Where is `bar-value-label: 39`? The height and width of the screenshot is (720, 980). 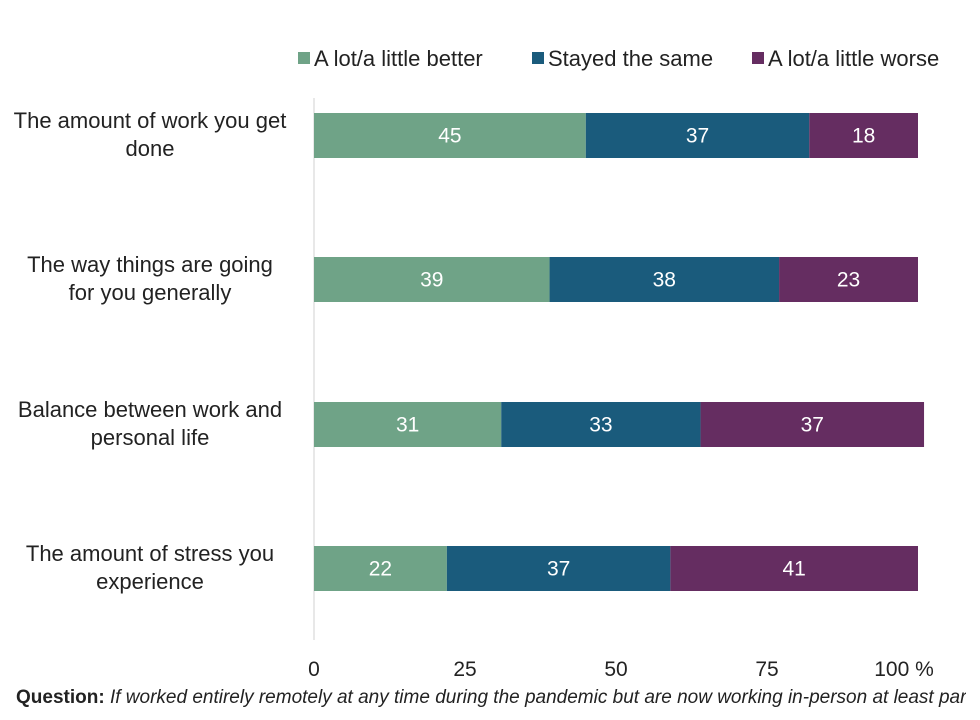
bar-value-label: 39 is located at coordinates (431, 280).